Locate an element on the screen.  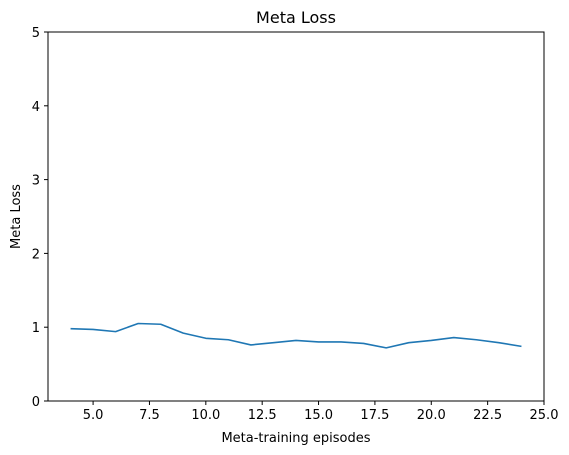
x-tick-label: 22.5 is located at coordinates (487, 415).